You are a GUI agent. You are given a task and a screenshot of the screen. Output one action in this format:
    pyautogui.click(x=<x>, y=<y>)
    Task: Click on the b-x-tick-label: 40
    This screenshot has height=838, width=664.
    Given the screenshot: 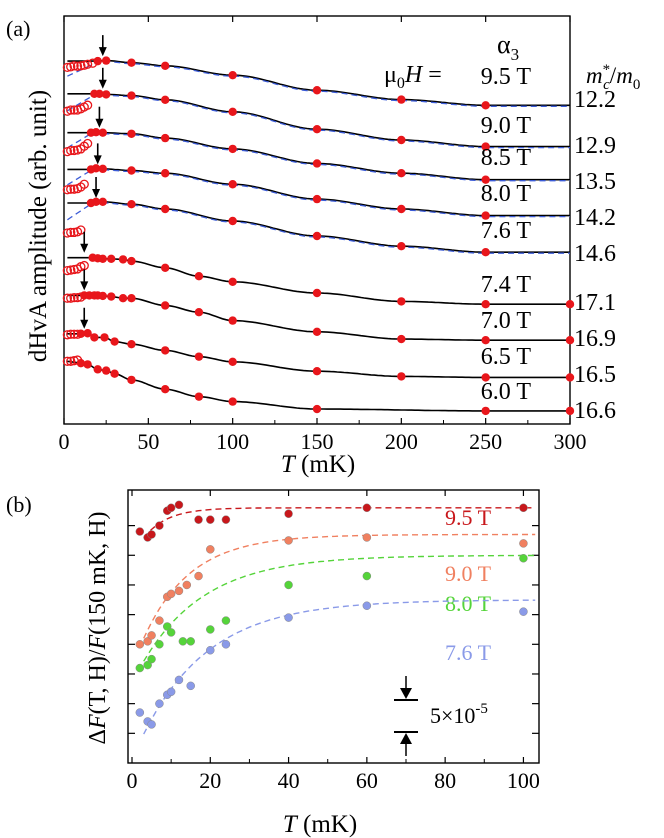 What is the action you would take?
    pyautogui.click(x=289, y=780)
    